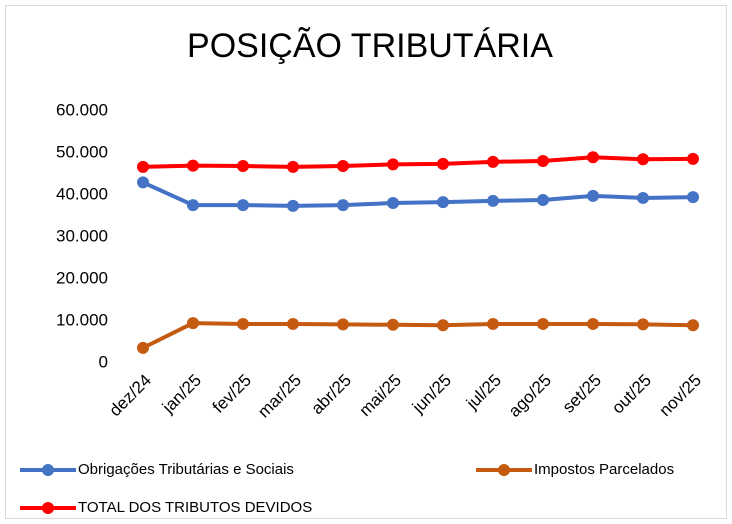 The width and height of the screenshot is (732, 524). I want to click on y-tick-label: 40.000, so click(82, 193).